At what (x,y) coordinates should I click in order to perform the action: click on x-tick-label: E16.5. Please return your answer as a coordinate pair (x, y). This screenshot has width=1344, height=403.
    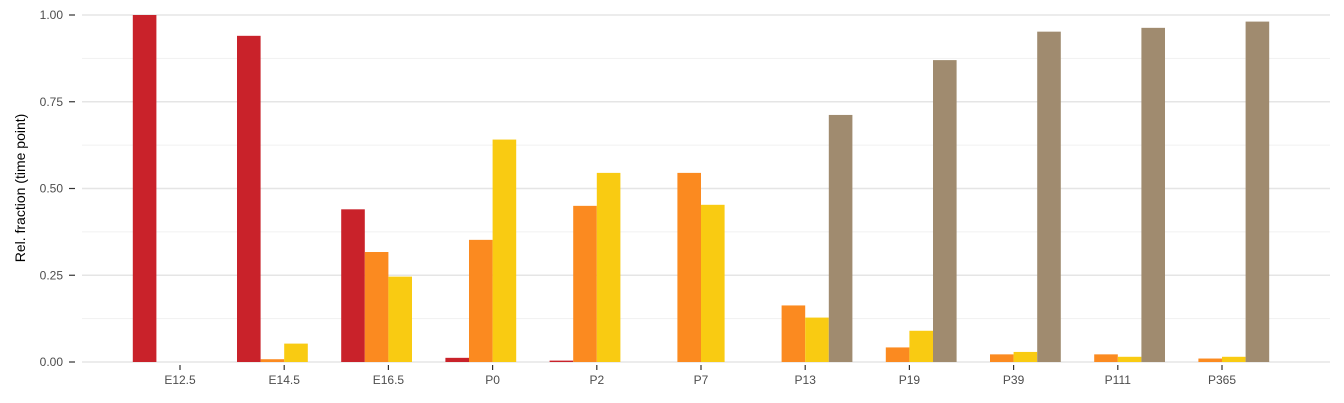
    Looking at the image, I should click on (389, 380).